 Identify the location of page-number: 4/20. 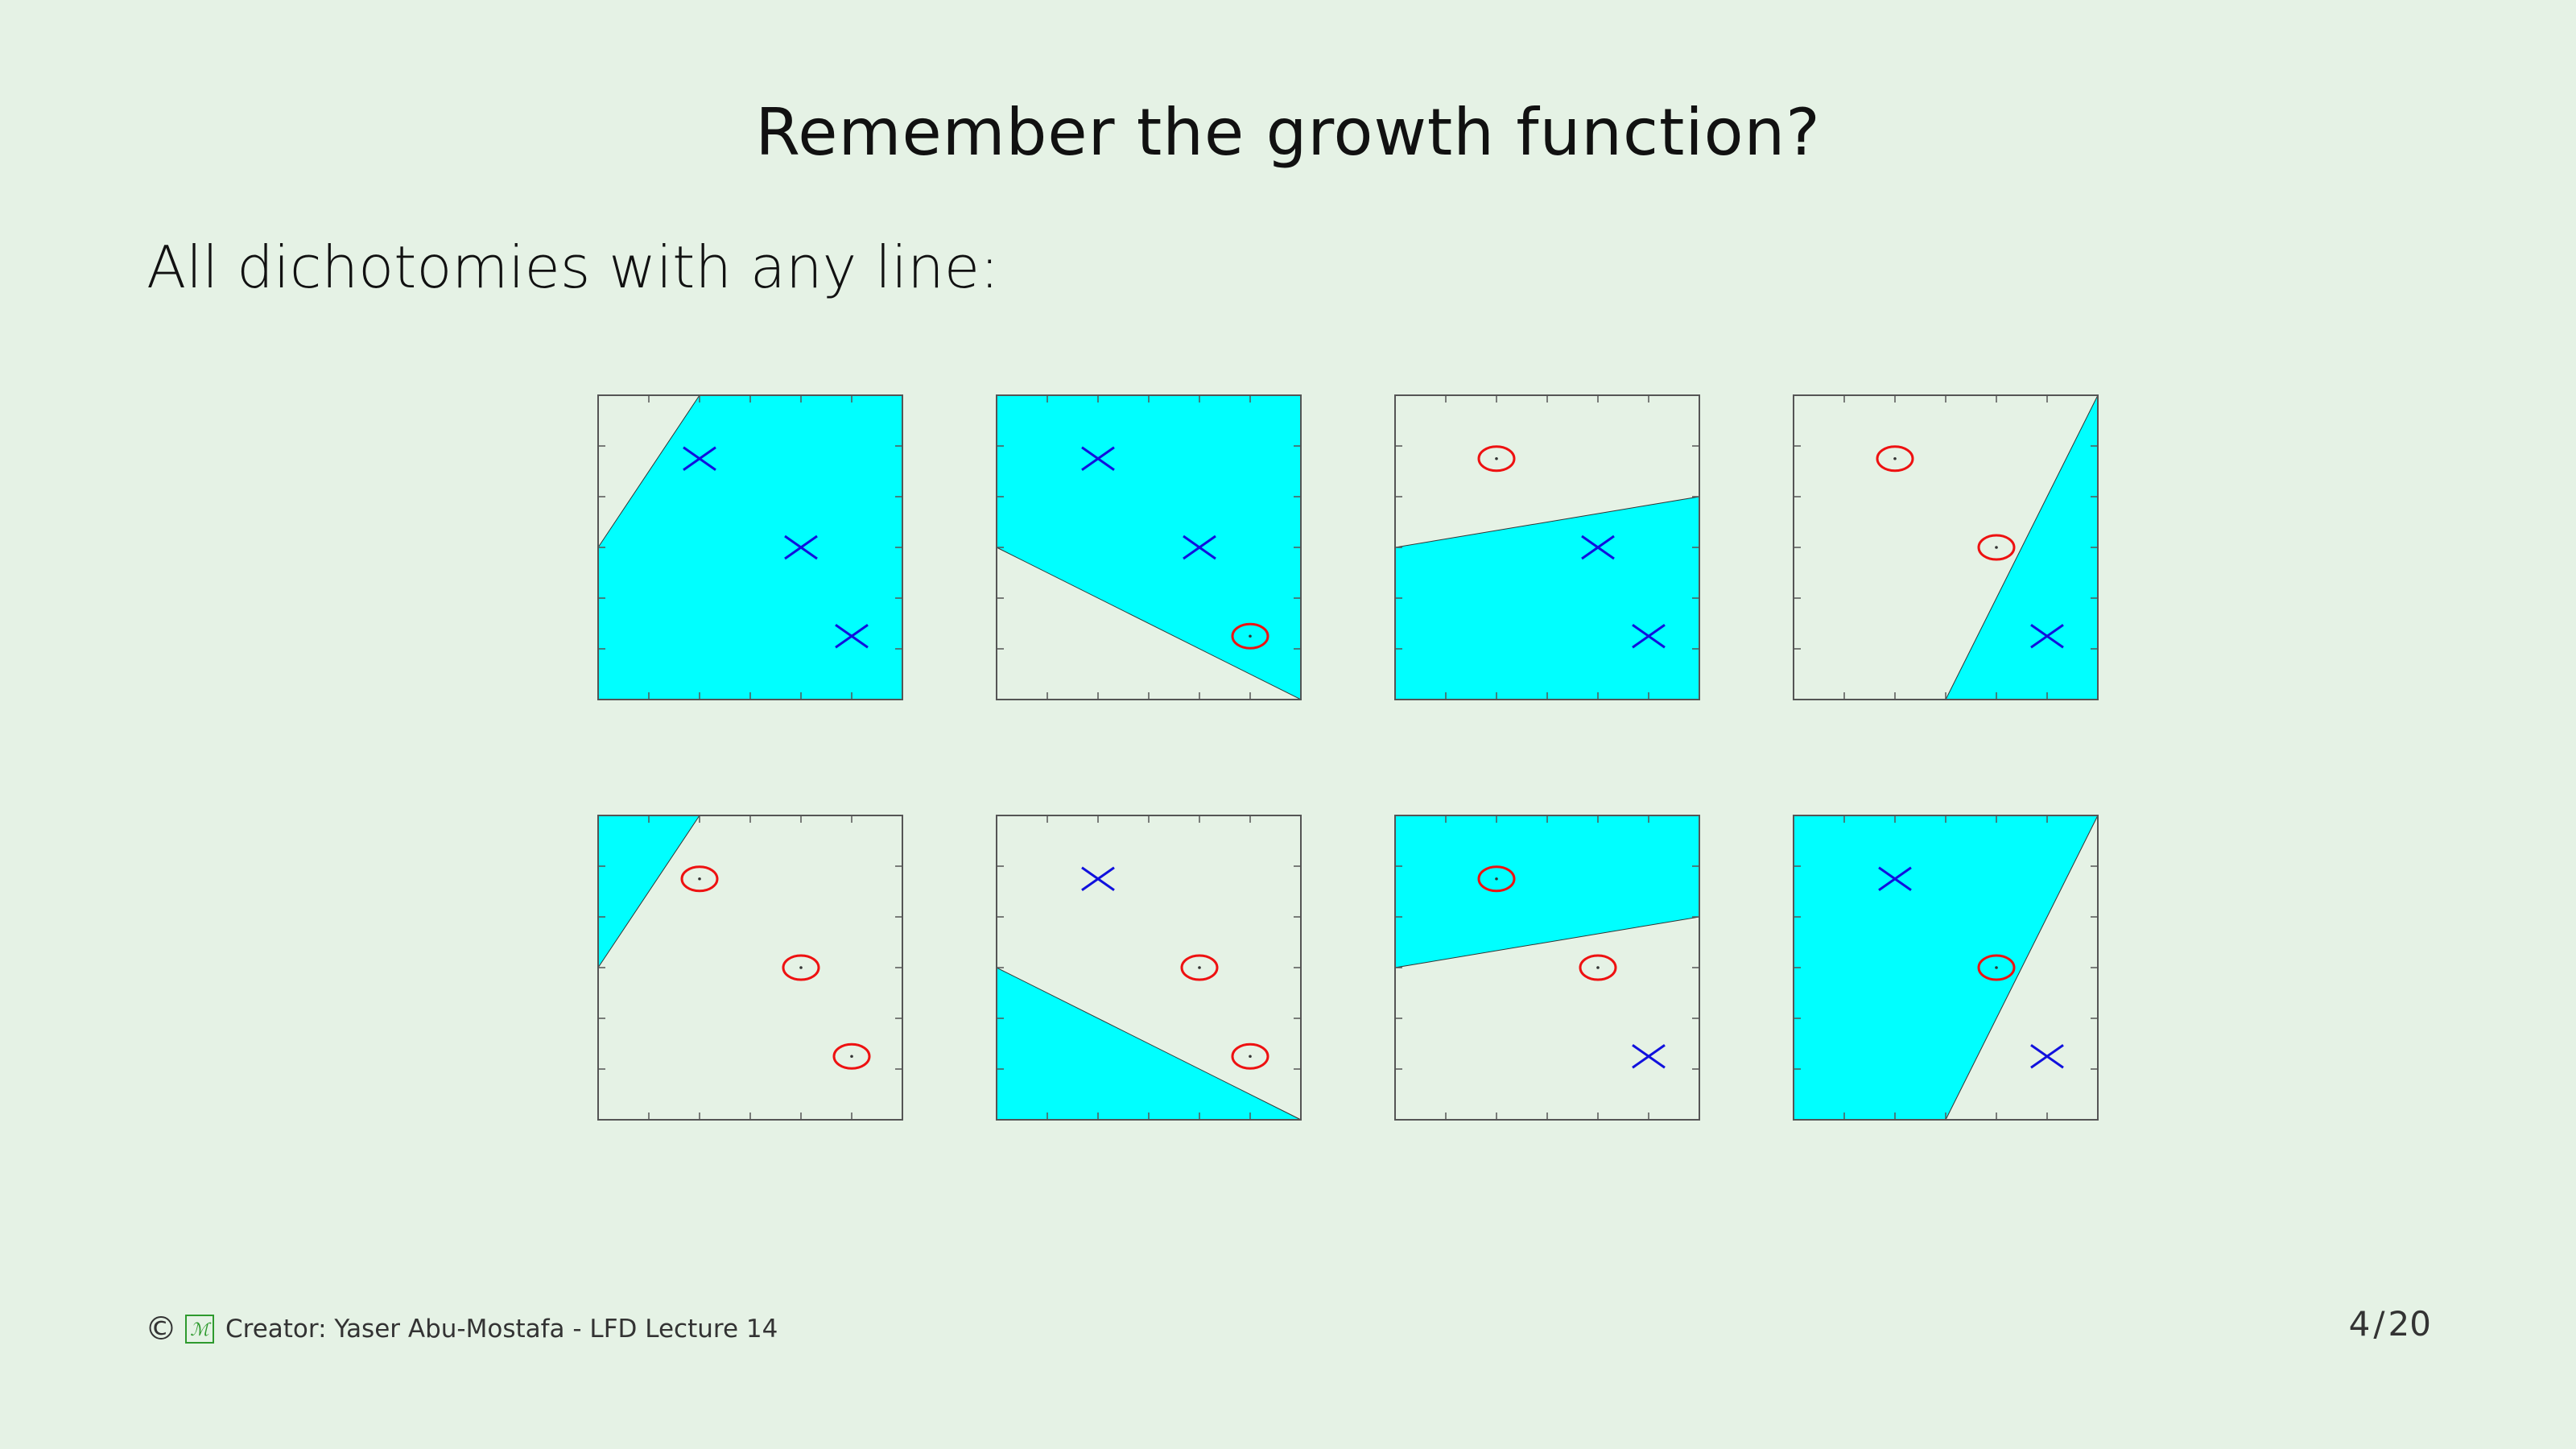
(2390, 1324).